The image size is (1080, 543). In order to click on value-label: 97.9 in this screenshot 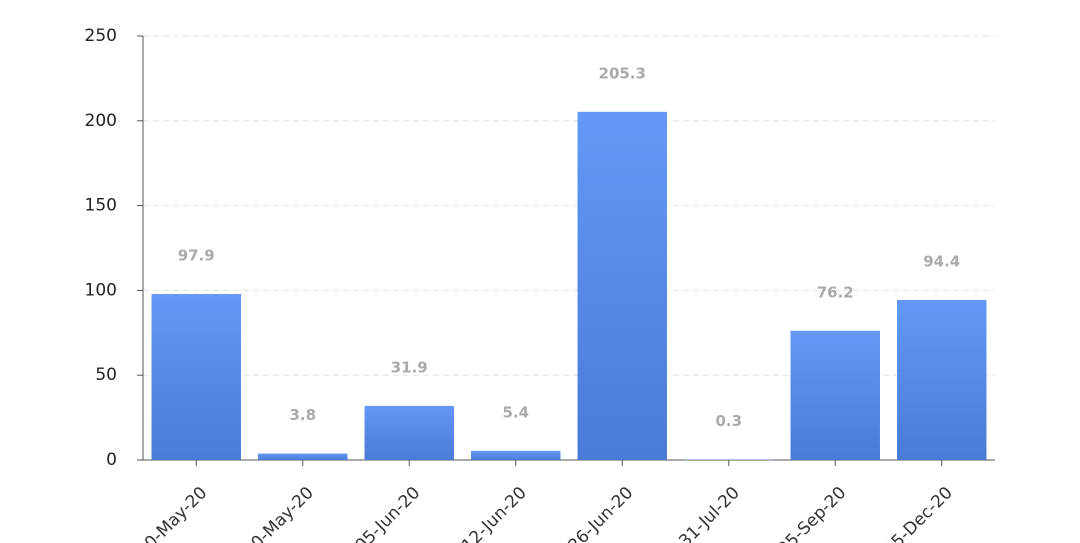, I will do `click(196, 255)`.